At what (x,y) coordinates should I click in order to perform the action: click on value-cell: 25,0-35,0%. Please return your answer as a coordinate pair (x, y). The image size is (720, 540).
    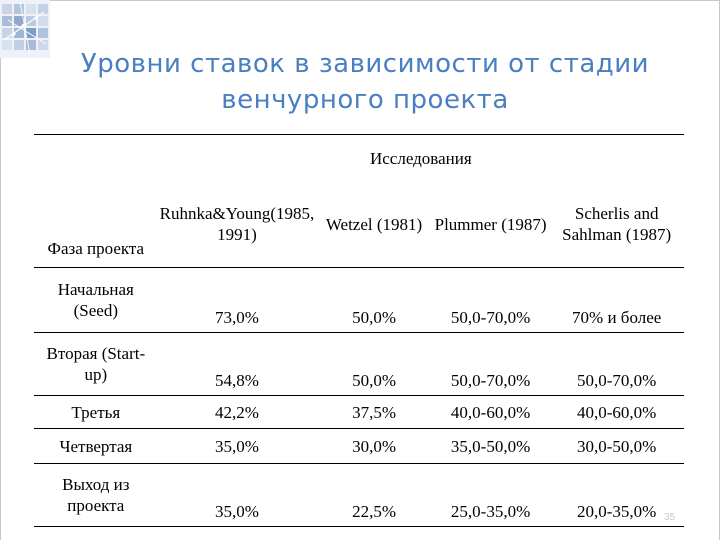
    Looking at the image, I should click on (490, 495).